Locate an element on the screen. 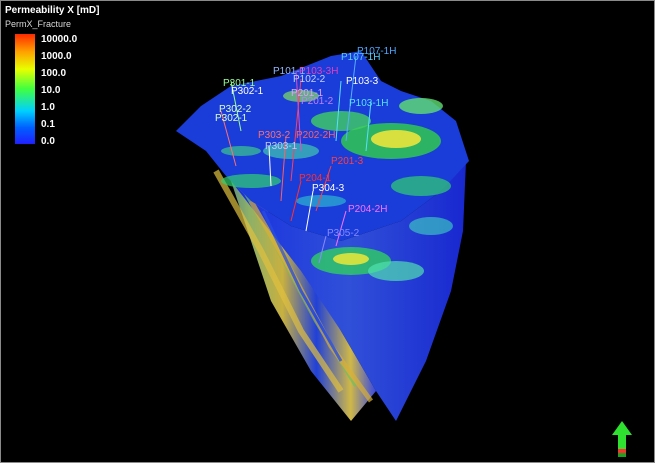  well-label: P102-2 is located at coordinates (309, 79).